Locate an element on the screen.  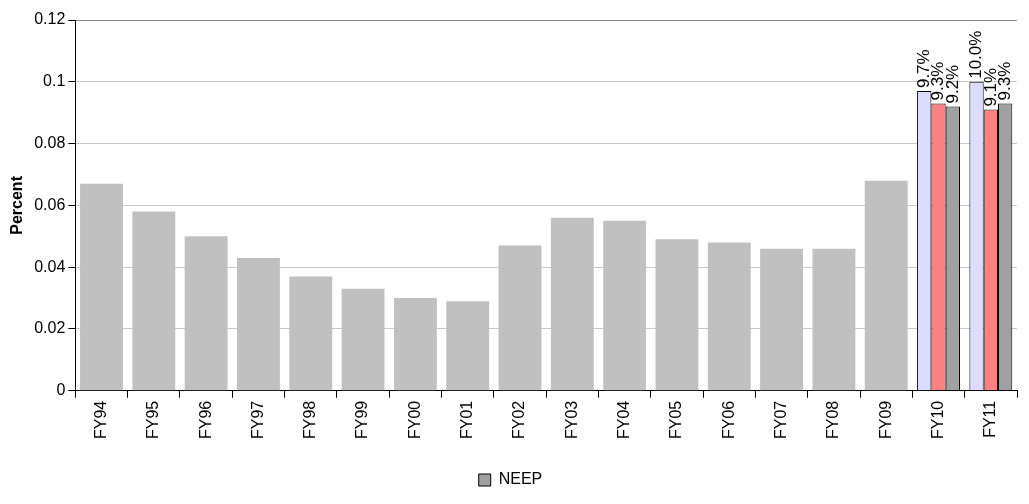
y-tick-label: 0.06 is located at coordinates (50, 204).